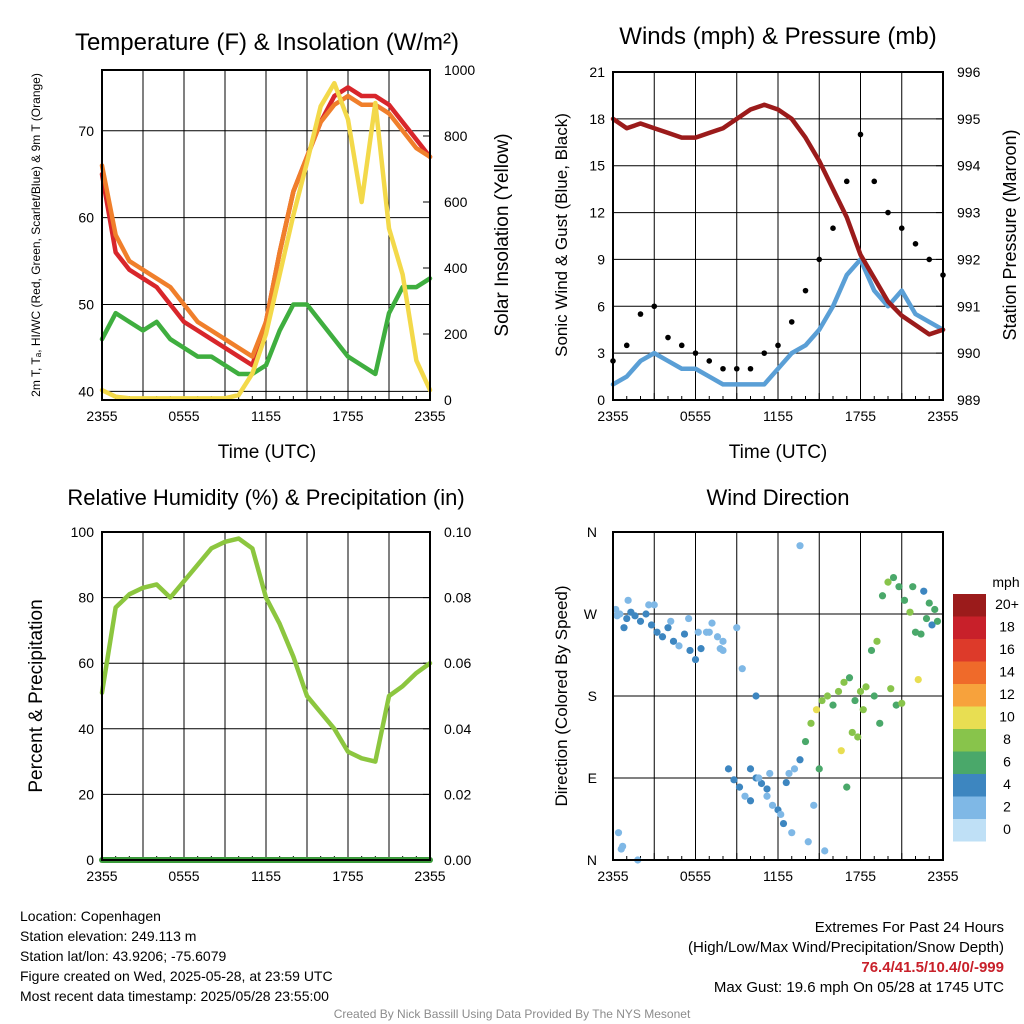 The height and width of the screenshot is (1024, 1024). I want to click on colorbar-label: 0, so click(1007, 829).